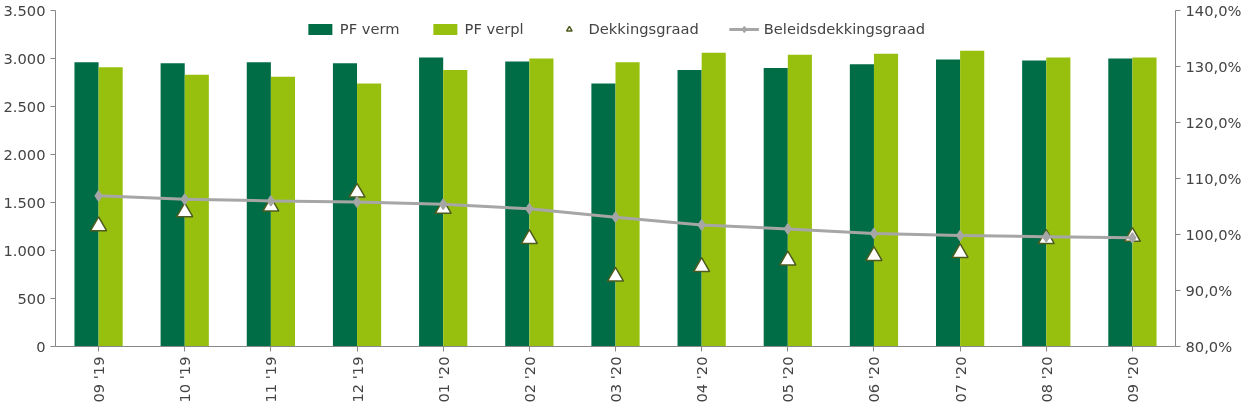  I want to click on y-tick-label: 1.500, so click(24, 202).